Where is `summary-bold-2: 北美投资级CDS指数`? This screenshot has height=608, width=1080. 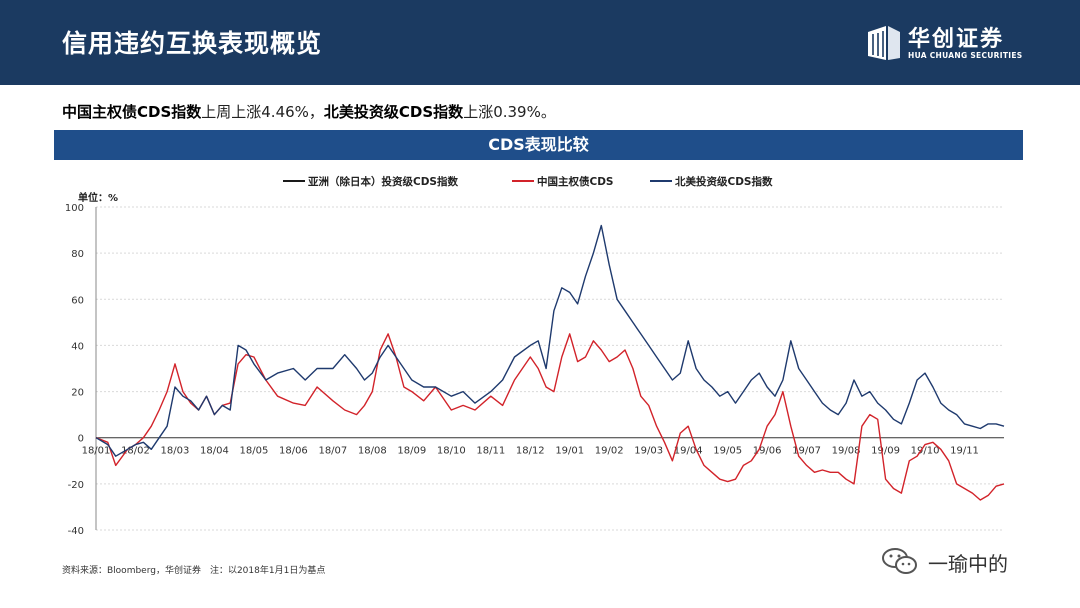 summary-bold-2: 北美投资级CDS指数 is located at coordinates (393, 112).